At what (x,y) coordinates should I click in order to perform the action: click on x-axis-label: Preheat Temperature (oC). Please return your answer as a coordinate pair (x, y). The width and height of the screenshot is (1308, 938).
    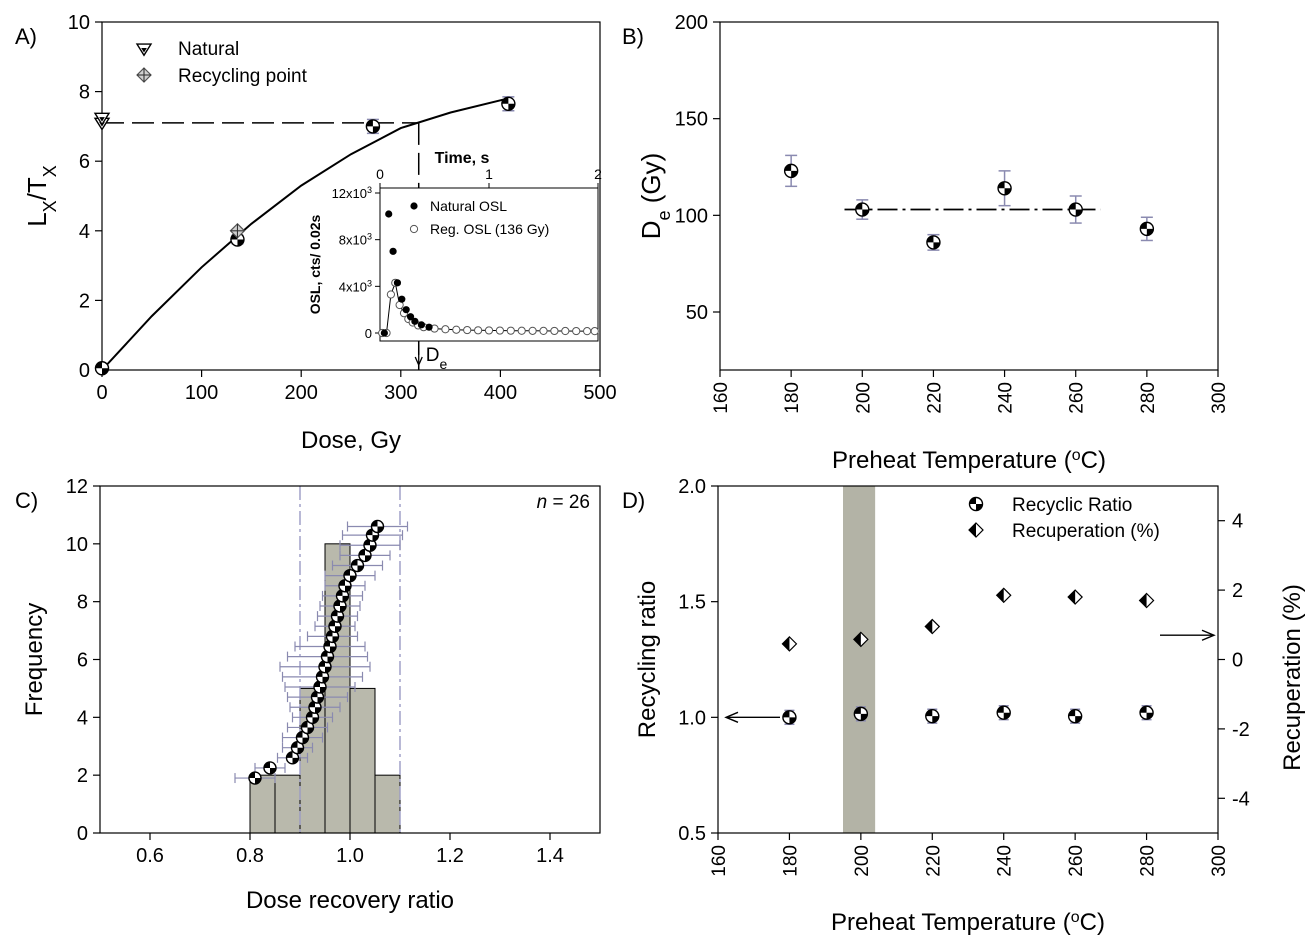
    Looking at the image, I should click on (968, 923).